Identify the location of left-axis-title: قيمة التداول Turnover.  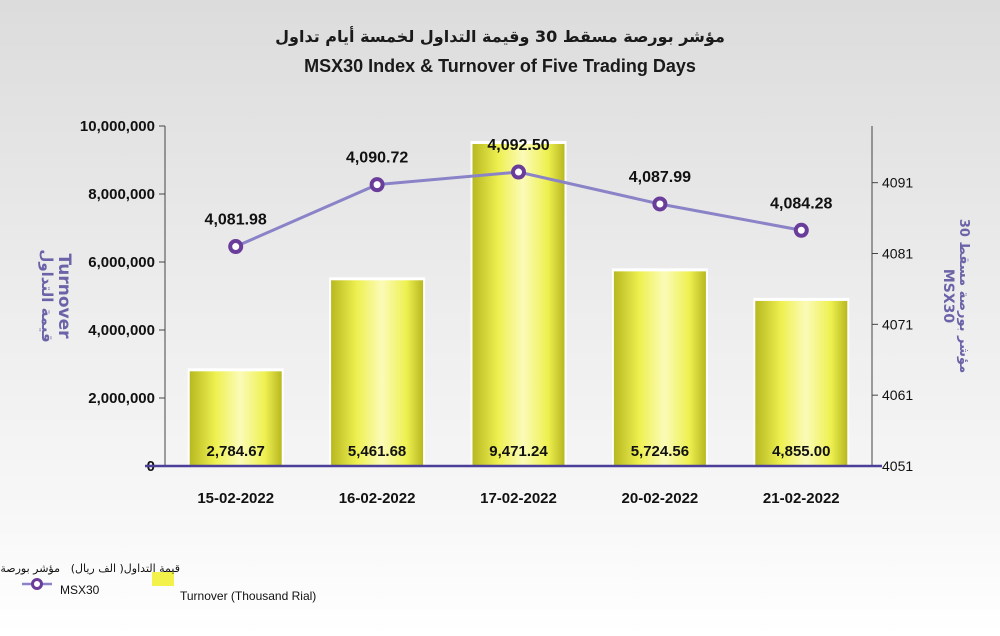
(56, 295).